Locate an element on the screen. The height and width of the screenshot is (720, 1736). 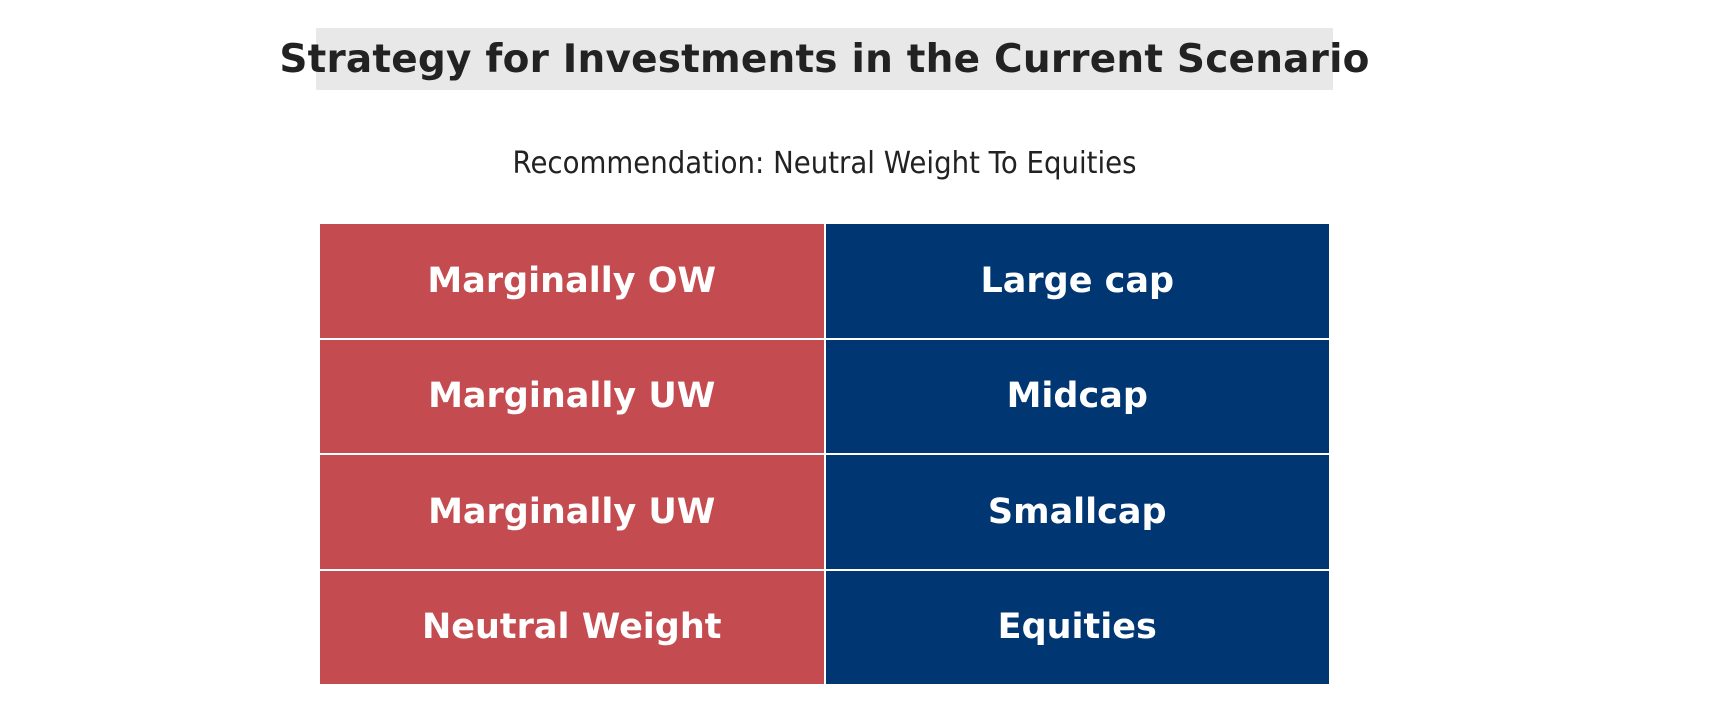
segment-cell-large-cap: Large cap is located at coordinates (1077, 281).